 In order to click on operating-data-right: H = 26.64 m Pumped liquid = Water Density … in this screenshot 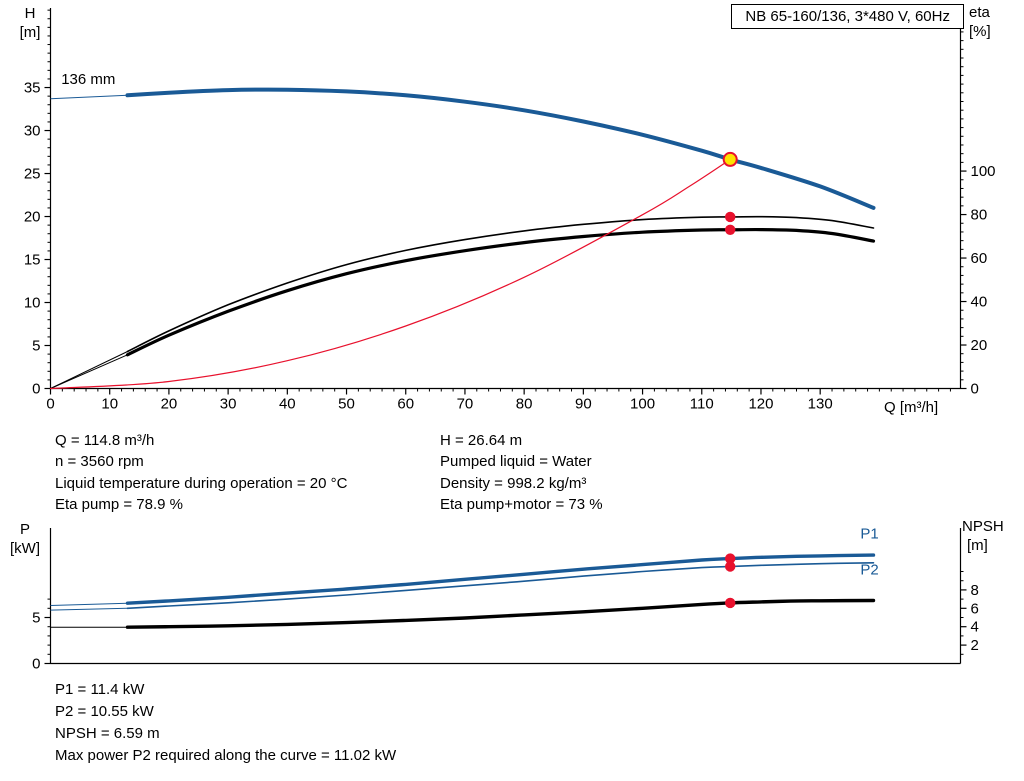, I will do `click(632, 473)`.